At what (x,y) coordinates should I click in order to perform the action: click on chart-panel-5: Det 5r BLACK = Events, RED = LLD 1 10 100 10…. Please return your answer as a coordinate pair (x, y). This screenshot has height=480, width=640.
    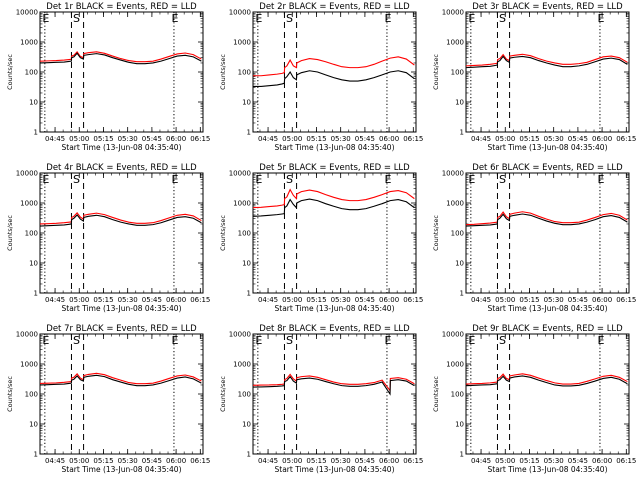
    Looking at the image, I should click on (321, 238).